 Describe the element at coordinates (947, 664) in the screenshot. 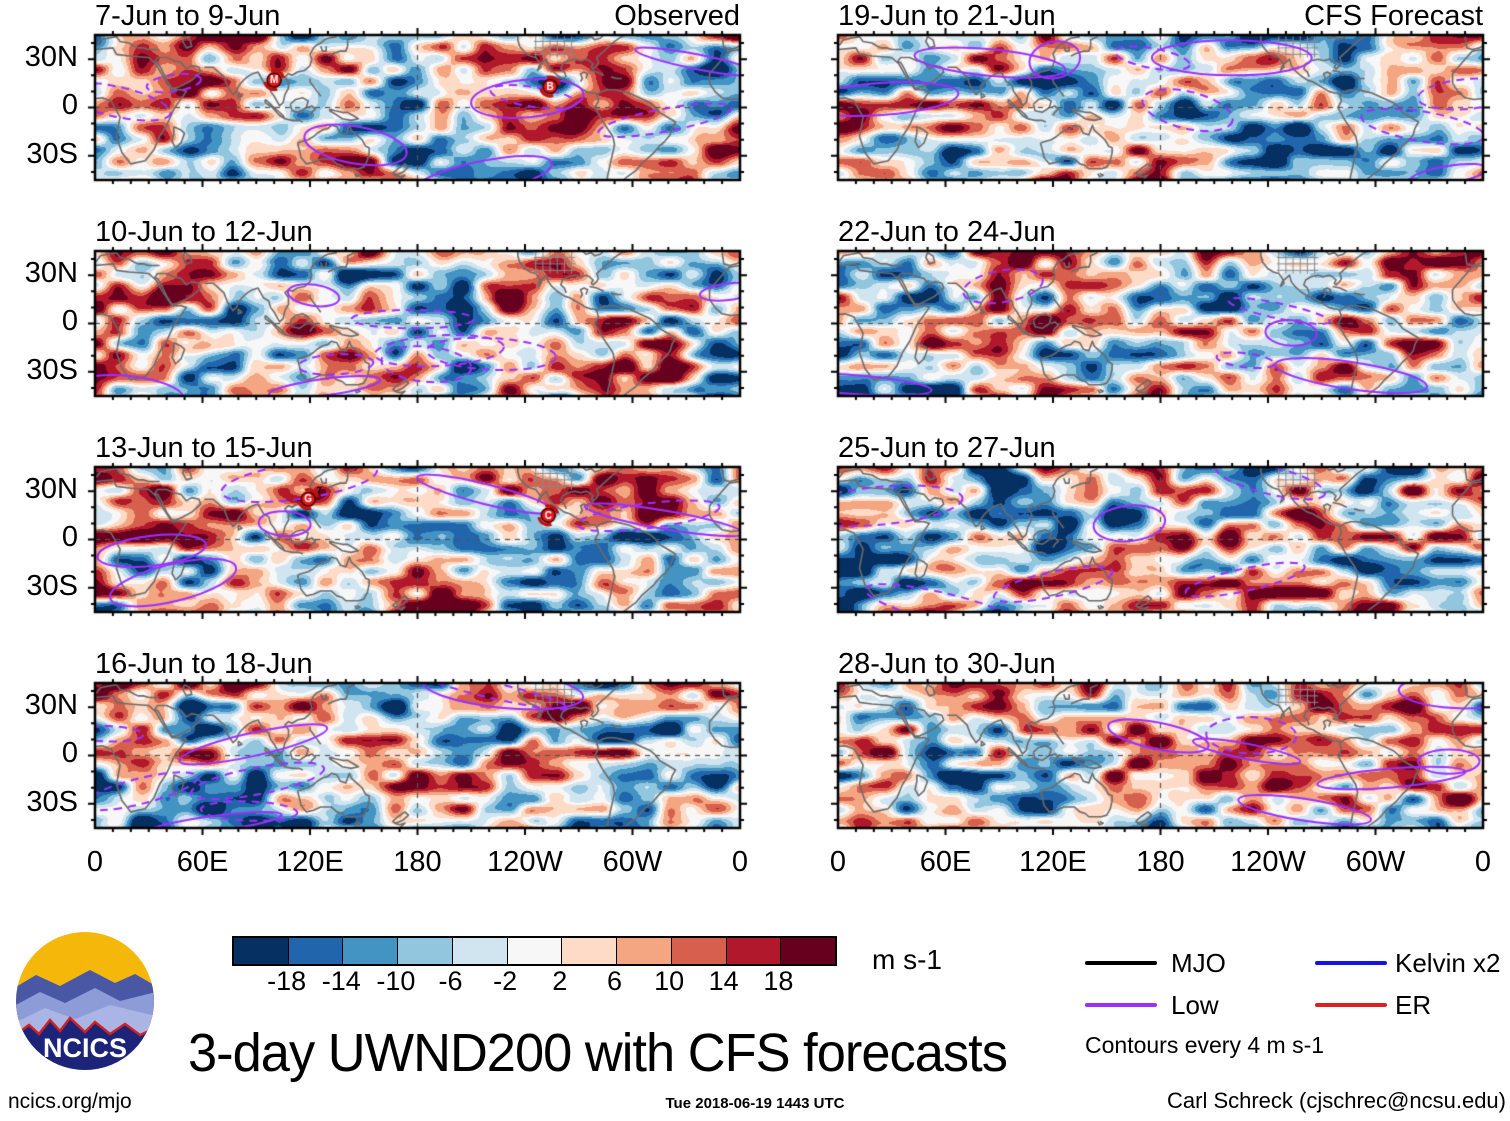

I see `panel-date-range: 28-Jun to 30-Jun` at that location.